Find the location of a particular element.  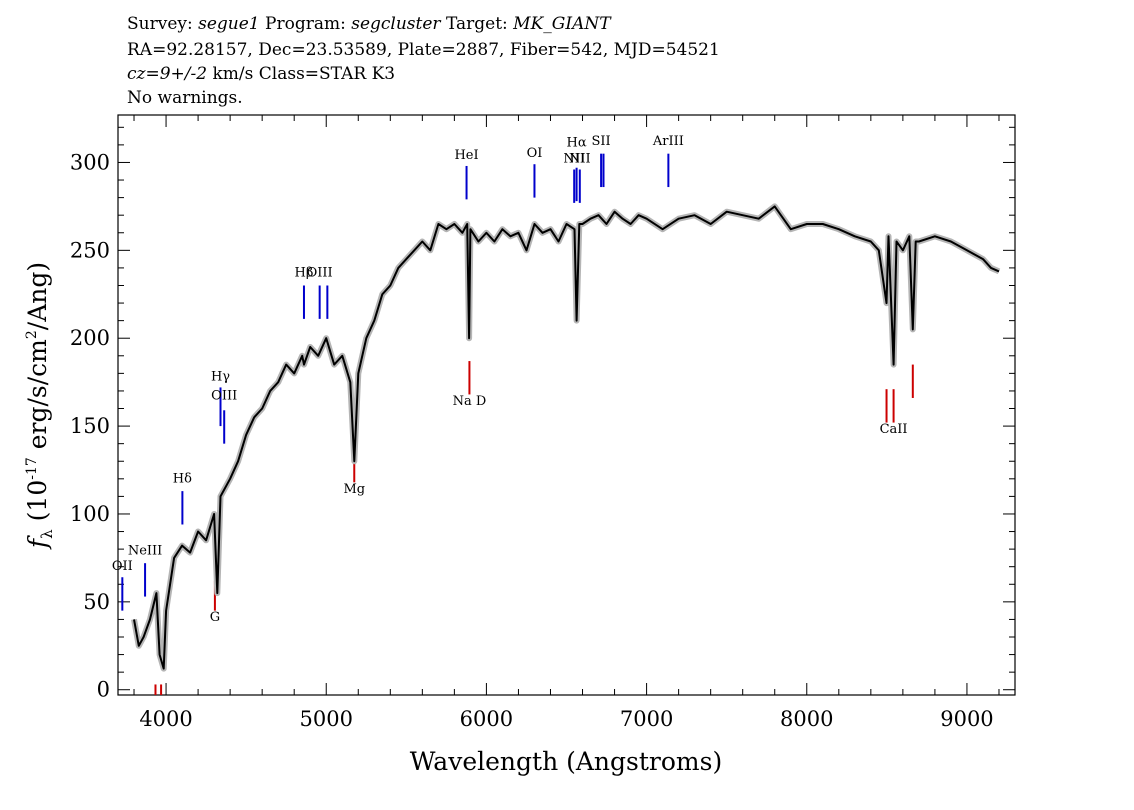

y-label-unit-b: erg/s/cm is located at coordinates (37, 398).